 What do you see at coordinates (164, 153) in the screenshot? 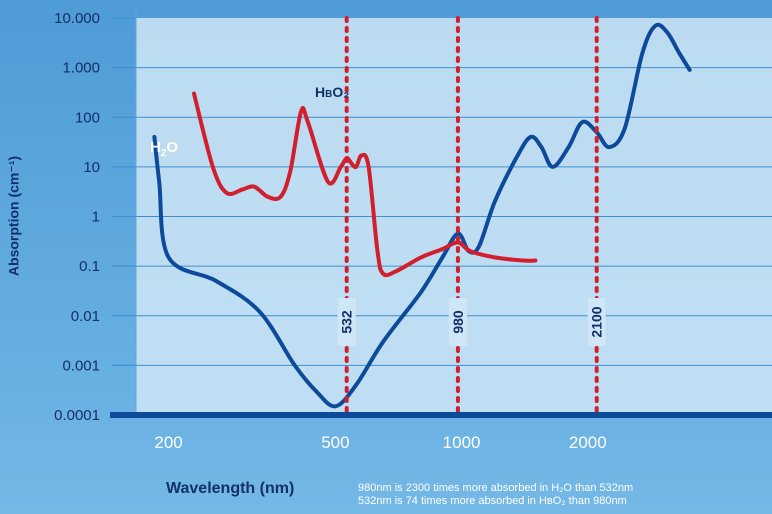
I see `h2o-label-sub: 2` at bounding box center [164, 153].